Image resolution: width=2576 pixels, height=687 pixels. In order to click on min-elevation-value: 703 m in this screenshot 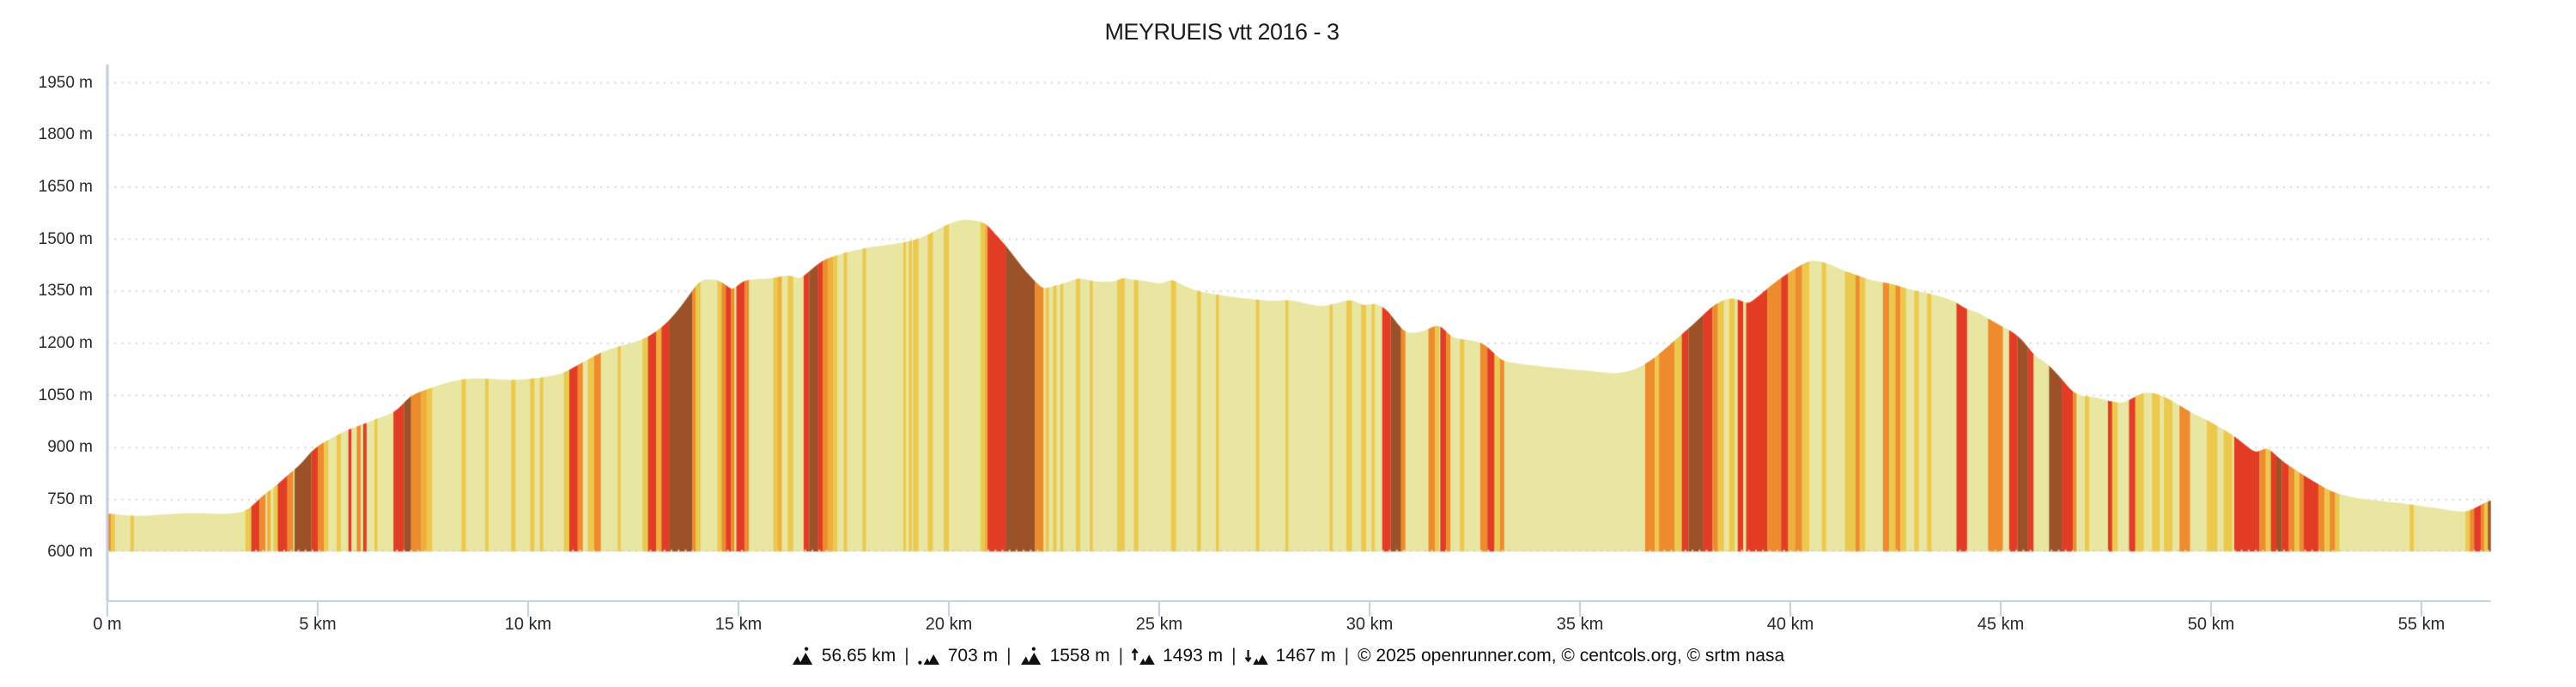, I will do `click(973, 656)`.